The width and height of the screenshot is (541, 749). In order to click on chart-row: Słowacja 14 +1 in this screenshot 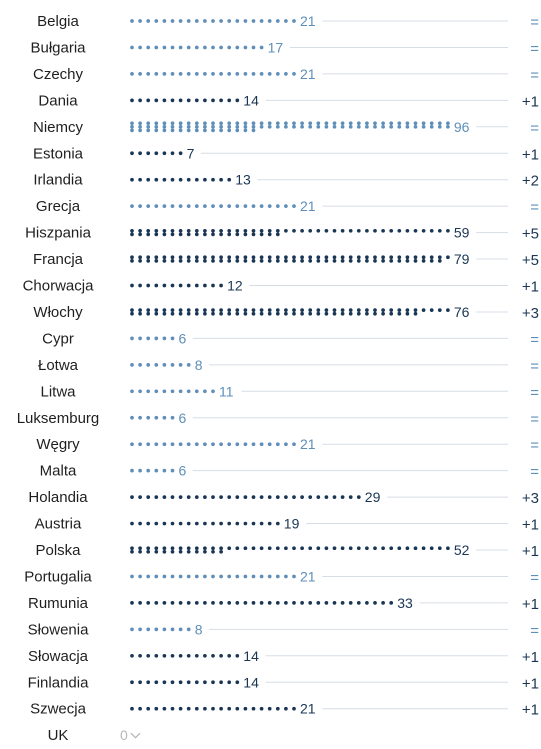, I will do `click(283, 657)`.